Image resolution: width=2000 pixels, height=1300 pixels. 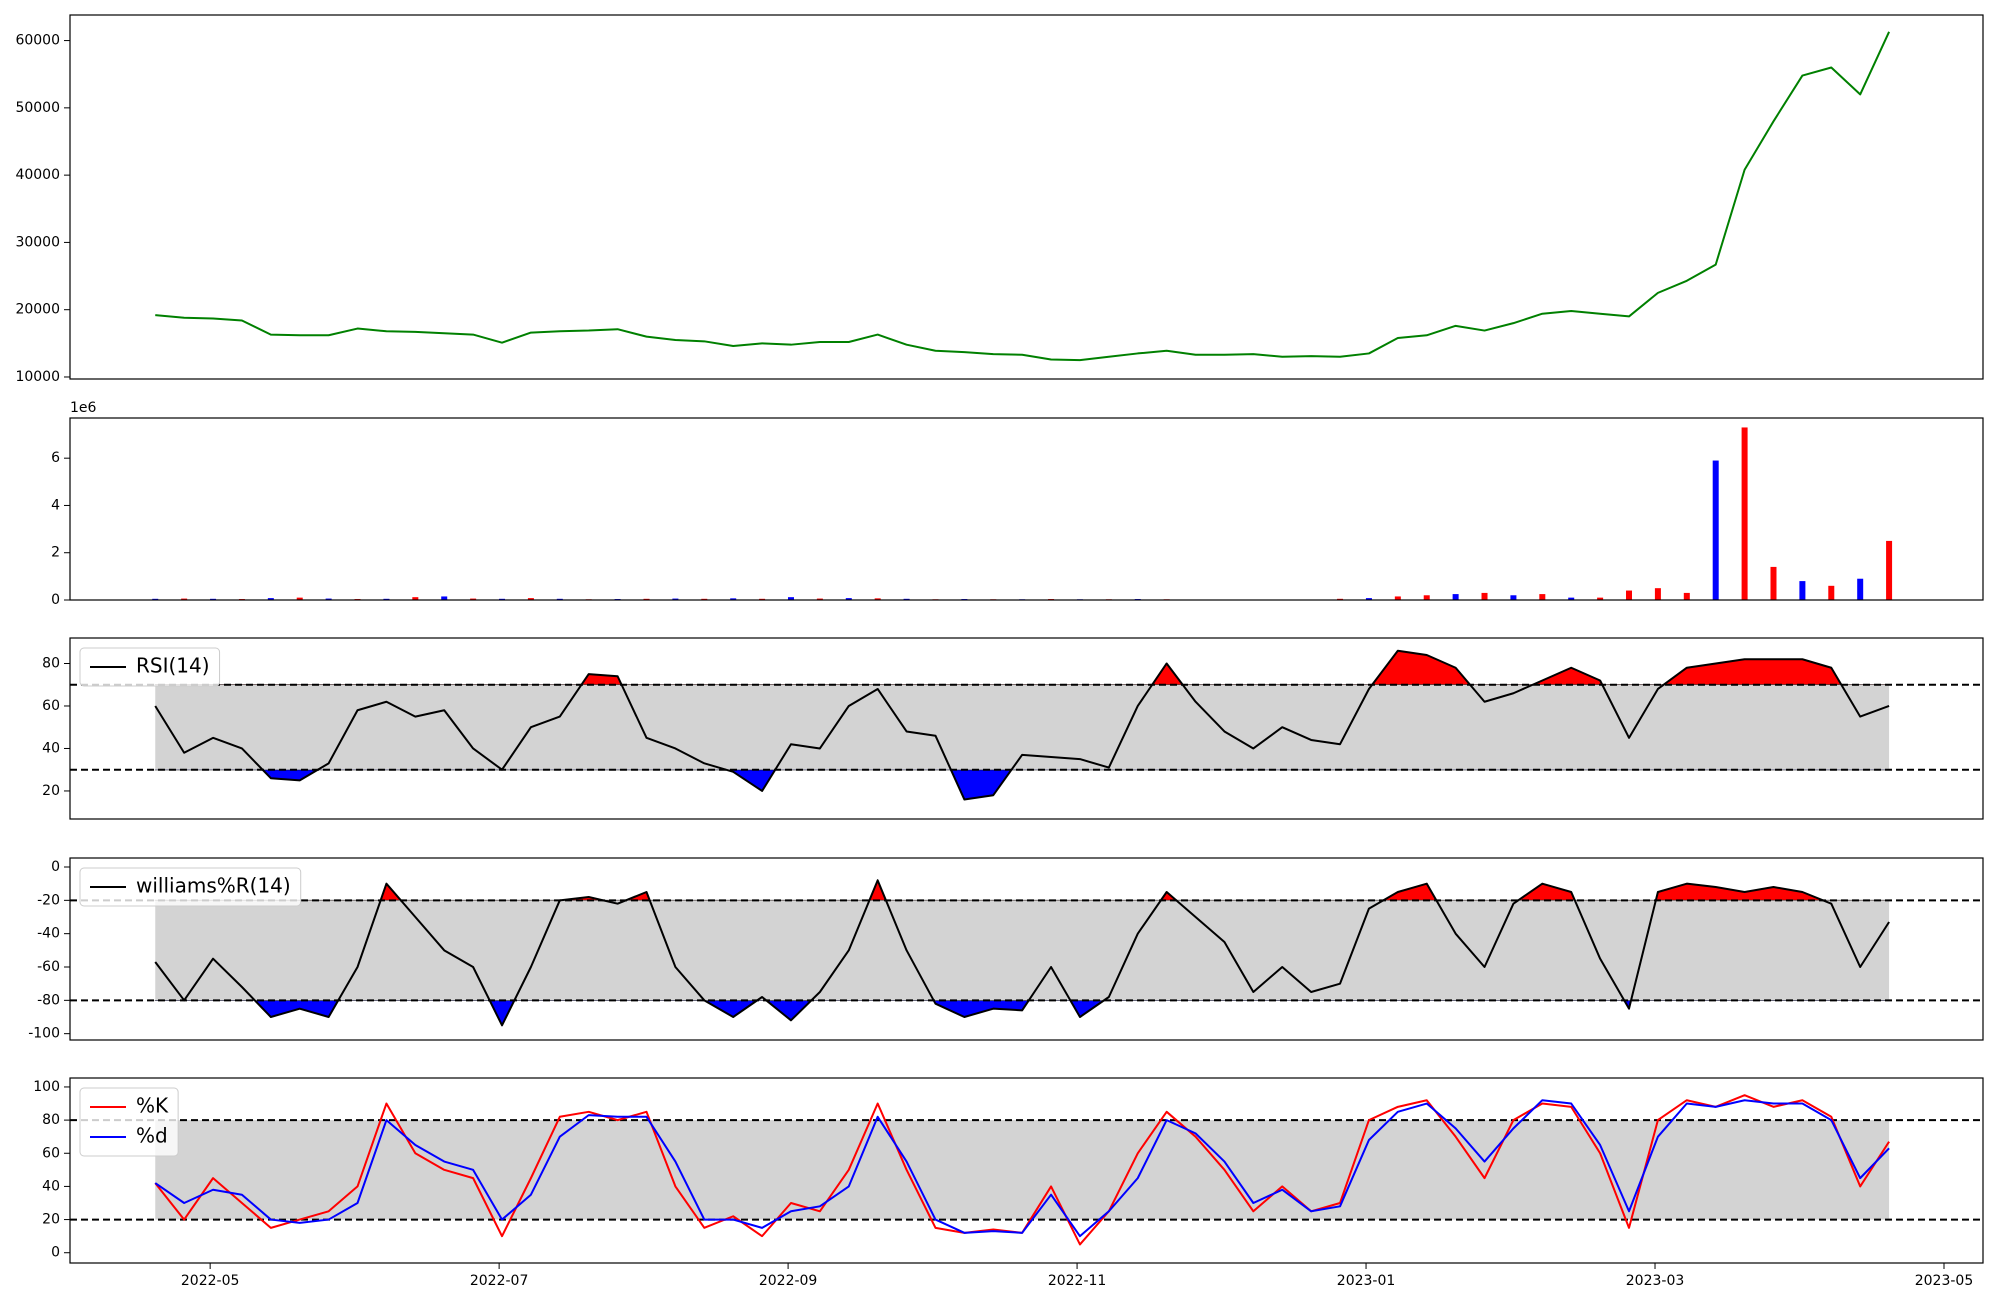 What do you see at coordinates (48, 900) in the screenshot?
I see `y-tick-label: -20` at bounding box center [48, 900].